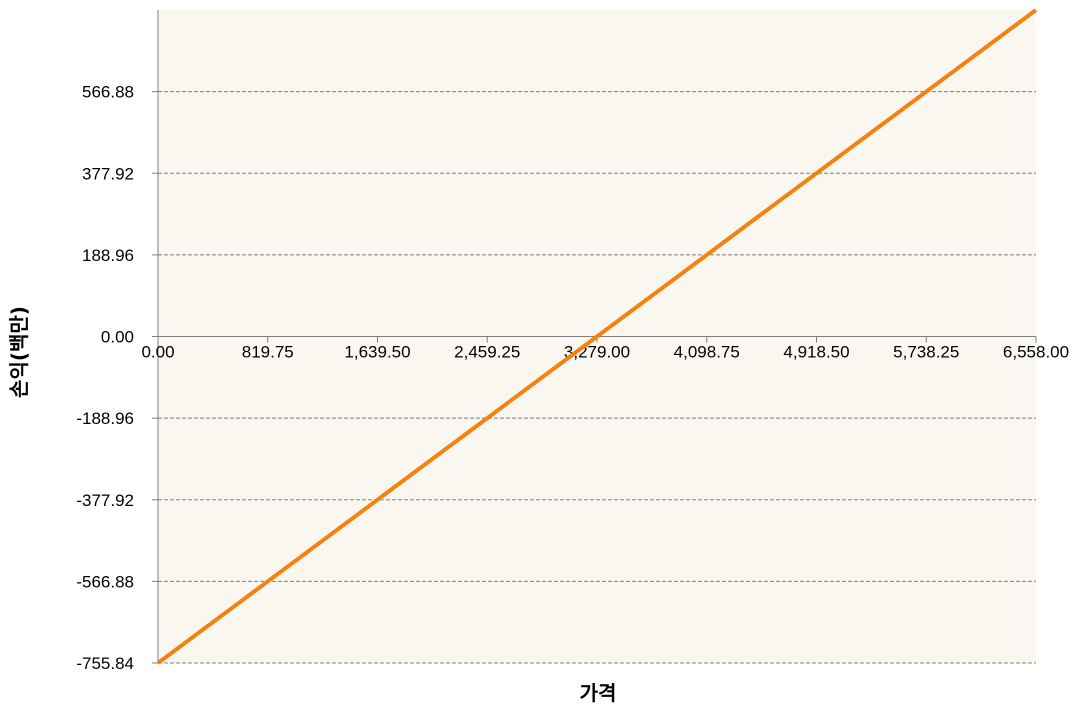 The image size is (1088, 709). Describe the element at coordinates (108, 92) in the screenshot. I see `y-tick-label: 566.88` at that location.